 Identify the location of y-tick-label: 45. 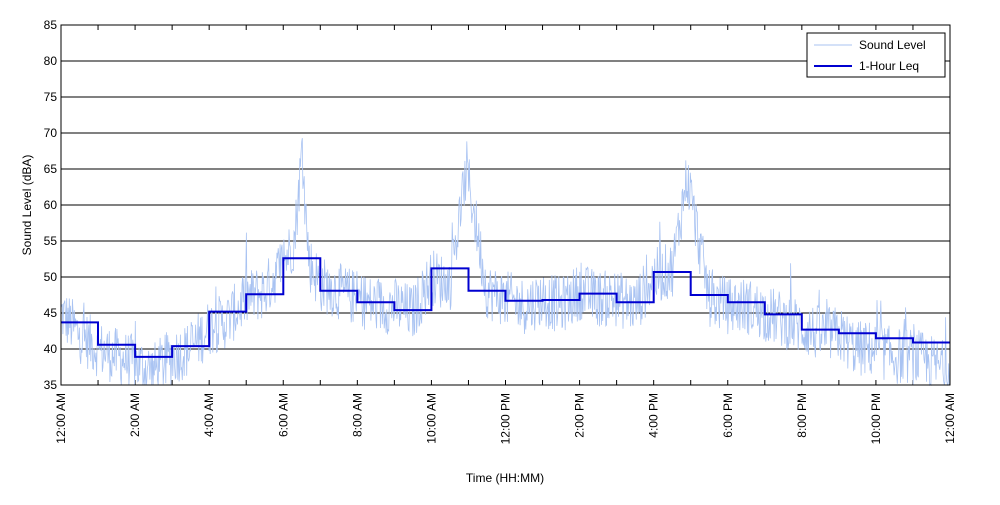
(51, 313).